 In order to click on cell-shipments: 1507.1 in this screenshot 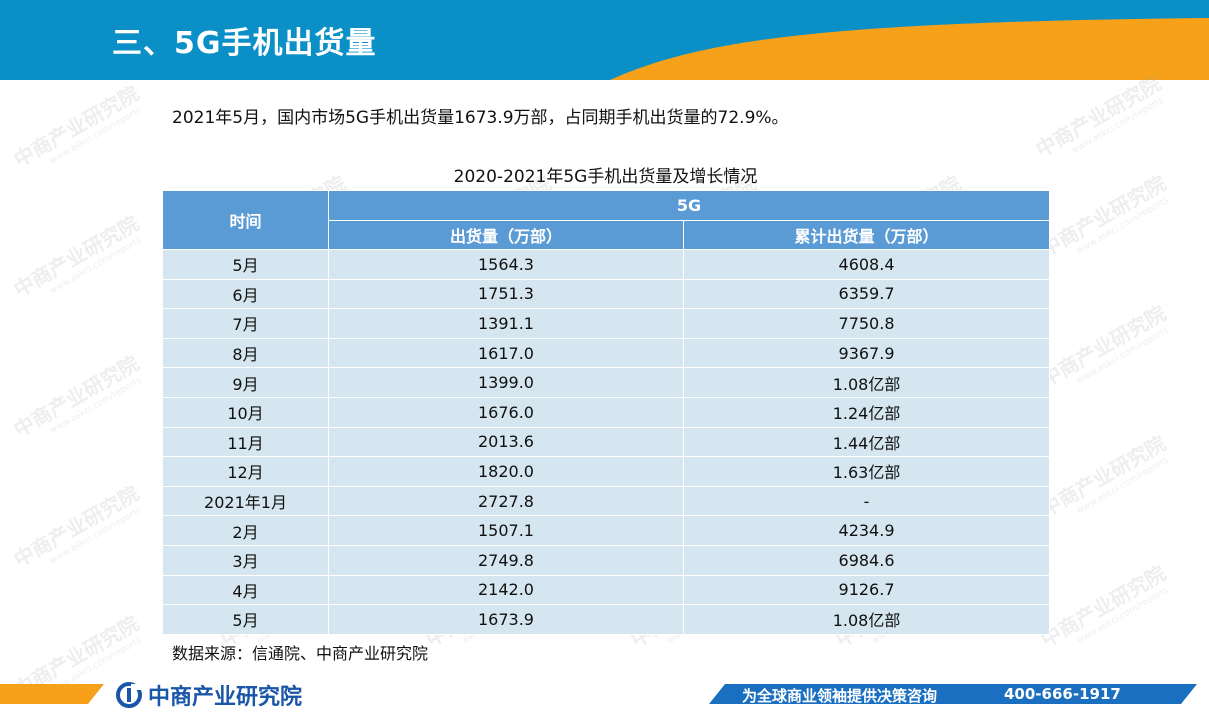, I will do `click(506, 530)`.